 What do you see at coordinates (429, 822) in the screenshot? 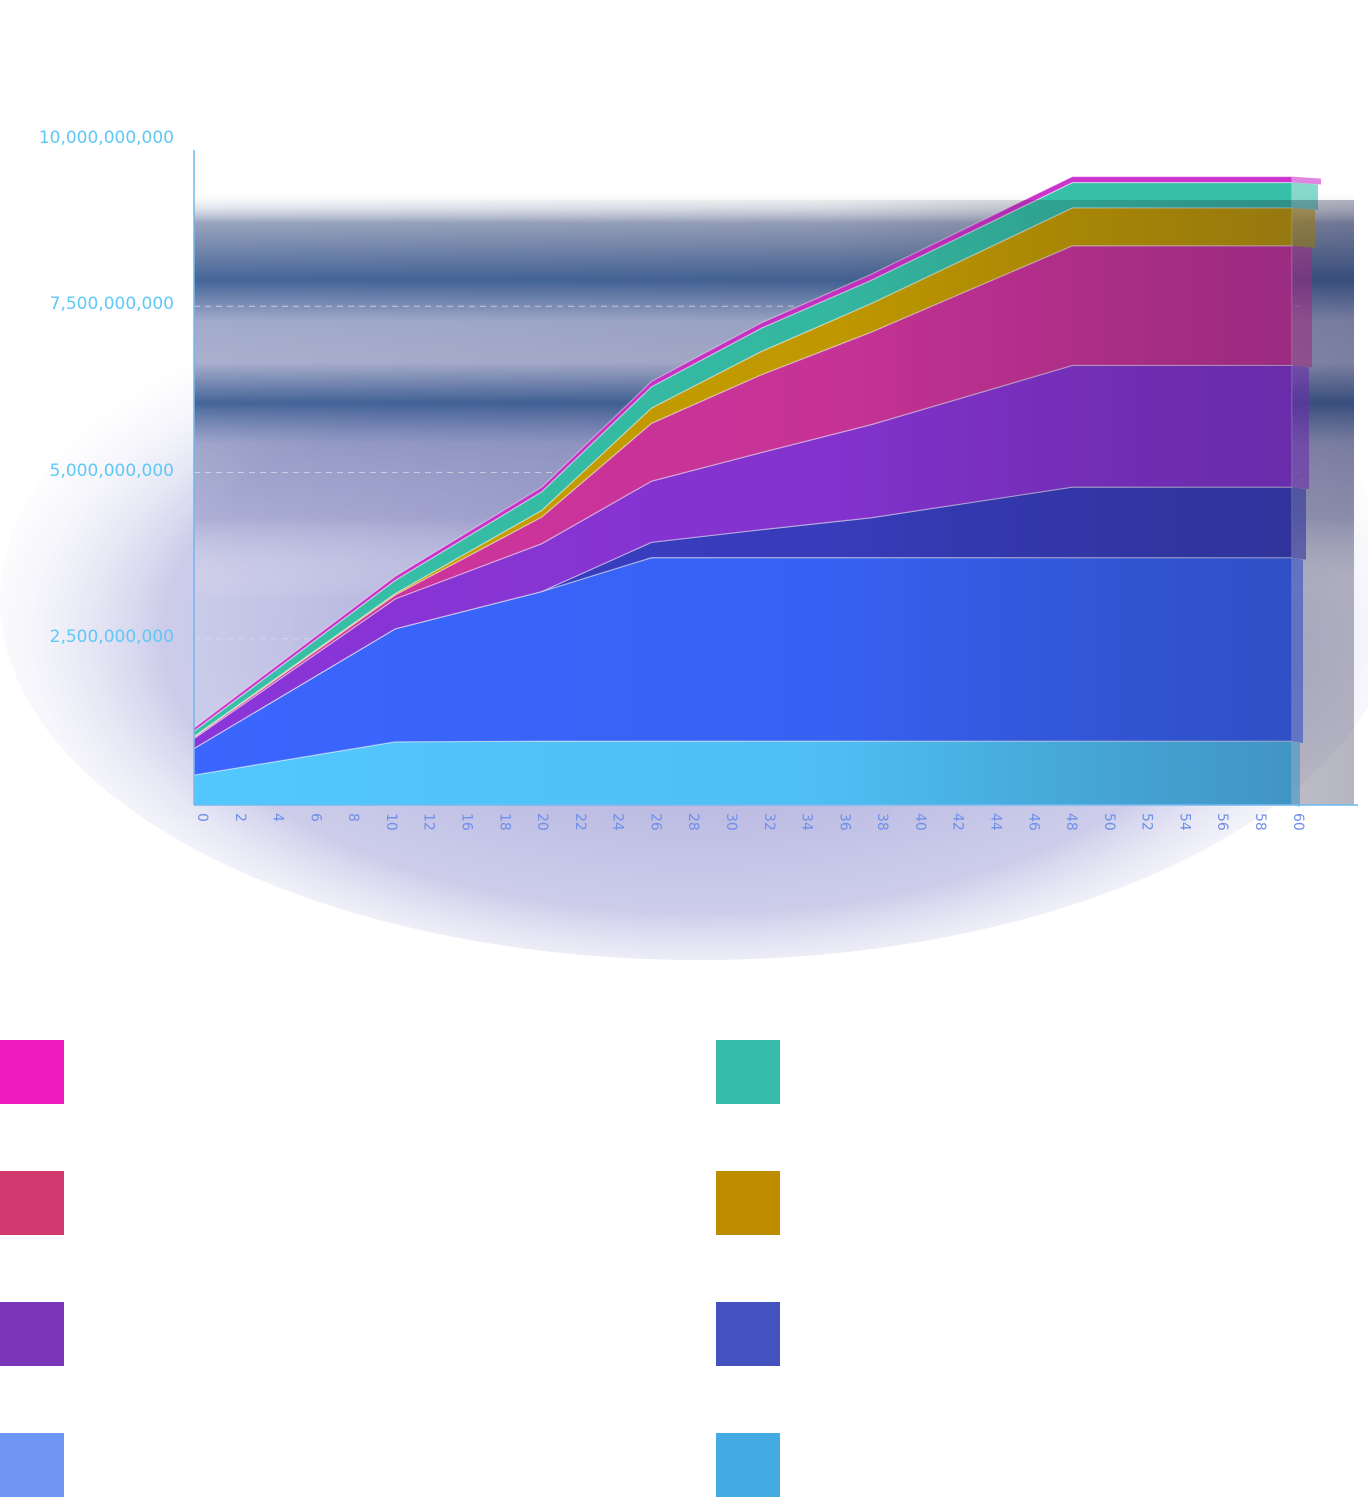
I see `x-tick-label: 12` at bounding box center [429, 822].